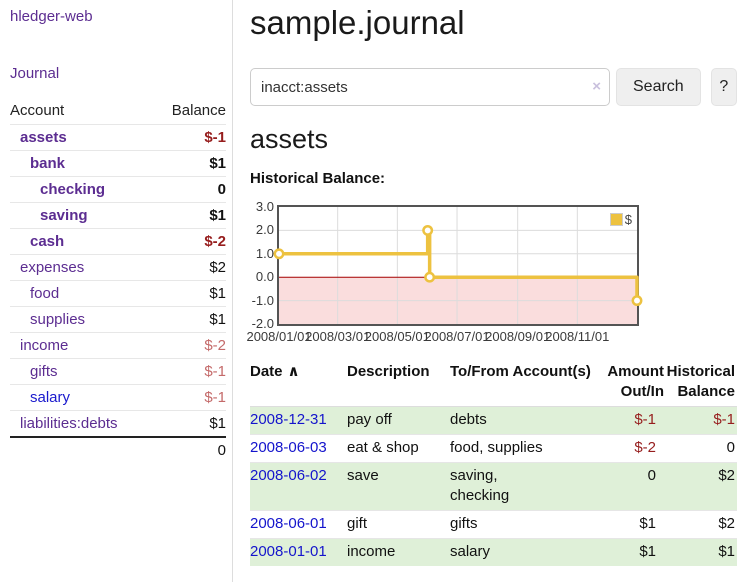  What do you see at coordinates (35, 73) in the screenshot?
I see `sidebar-item-journal: Journal` at bounding box center [35, 73].